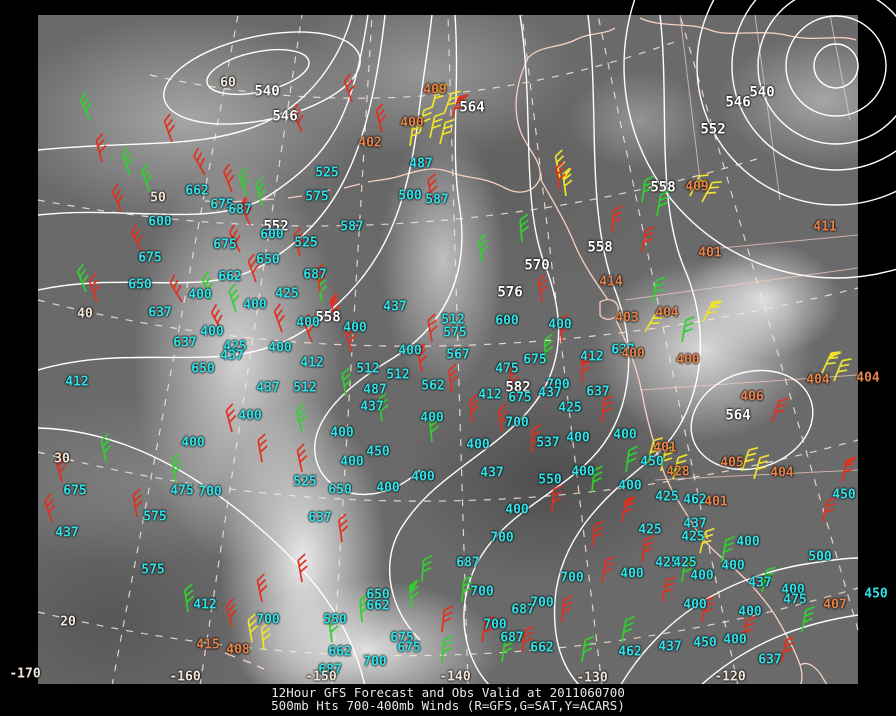 The height and width of the screenshot is (716, 896). Describe the element at coordinates (548, 443) in the screenshot. I see `level-label: 537` at that location.